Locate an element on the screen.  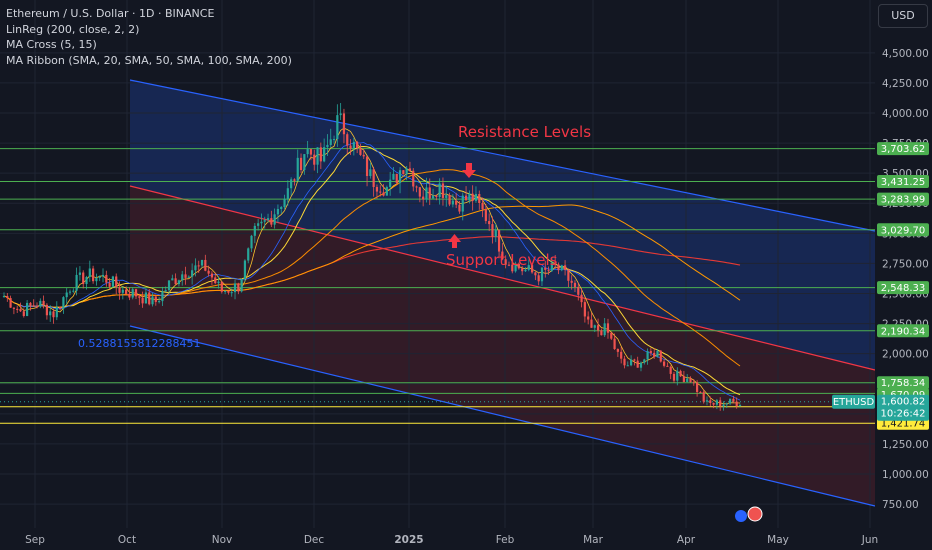
annotation-support: Support Levels is located at coordinates (502, 260).